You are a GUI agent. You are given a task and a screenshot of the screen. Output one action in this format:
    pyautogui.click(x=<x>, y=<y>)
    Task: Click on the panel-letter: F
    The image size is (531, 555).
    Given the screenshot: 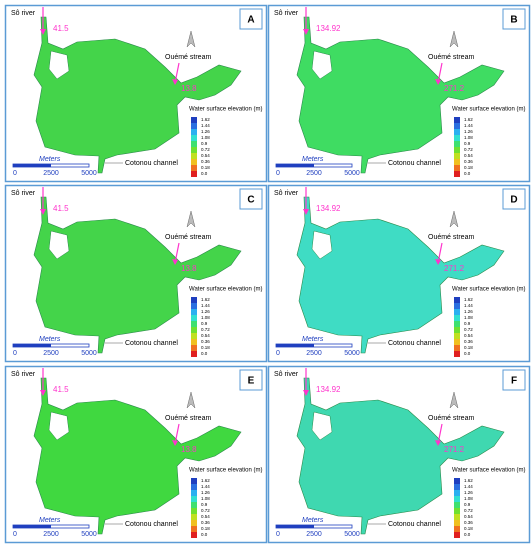 What is the action you would take?
    pyautogui.click(x=514, y=381)
    